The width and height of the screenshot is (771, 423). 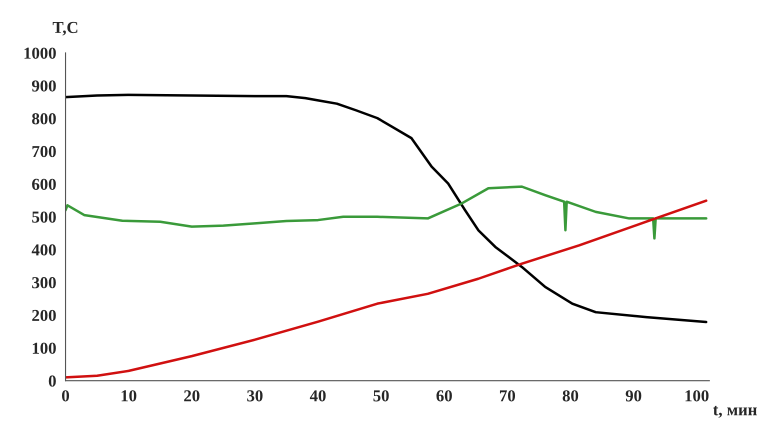 I want to click on y-tick-label: 900, so click(x=44, y=86).